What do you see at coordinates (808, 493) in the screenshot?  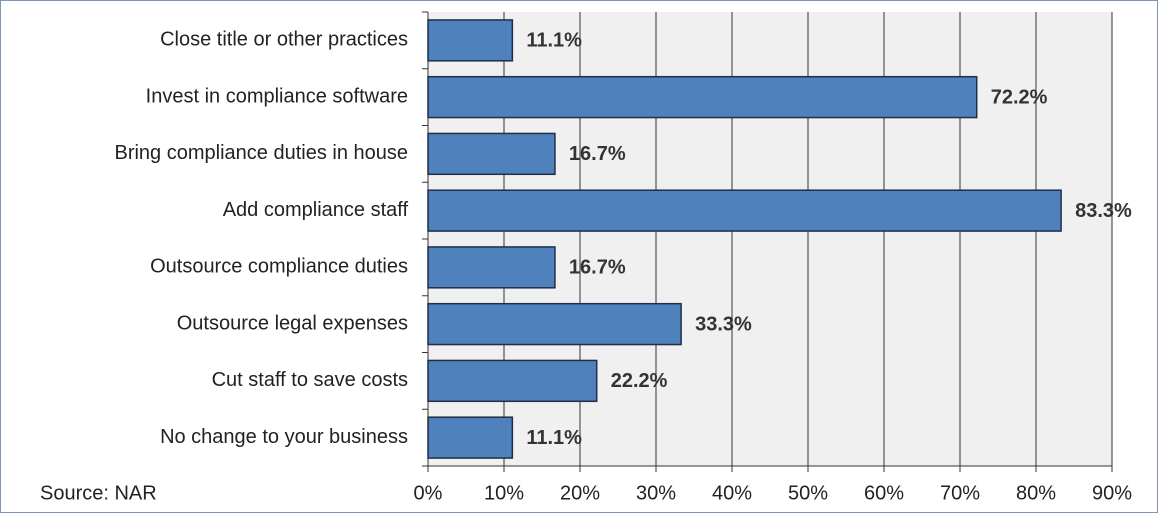 I see `x-tick-label: 50%` at bounding box center [808, 493].